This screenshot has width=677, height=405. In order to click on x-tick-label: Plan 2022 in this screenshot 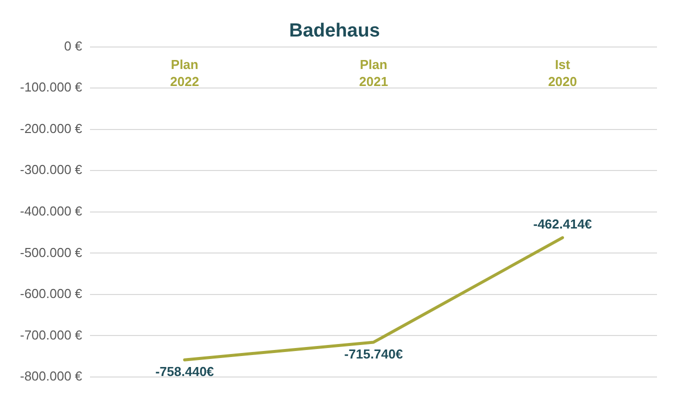, I will do `click(185, 72)`.